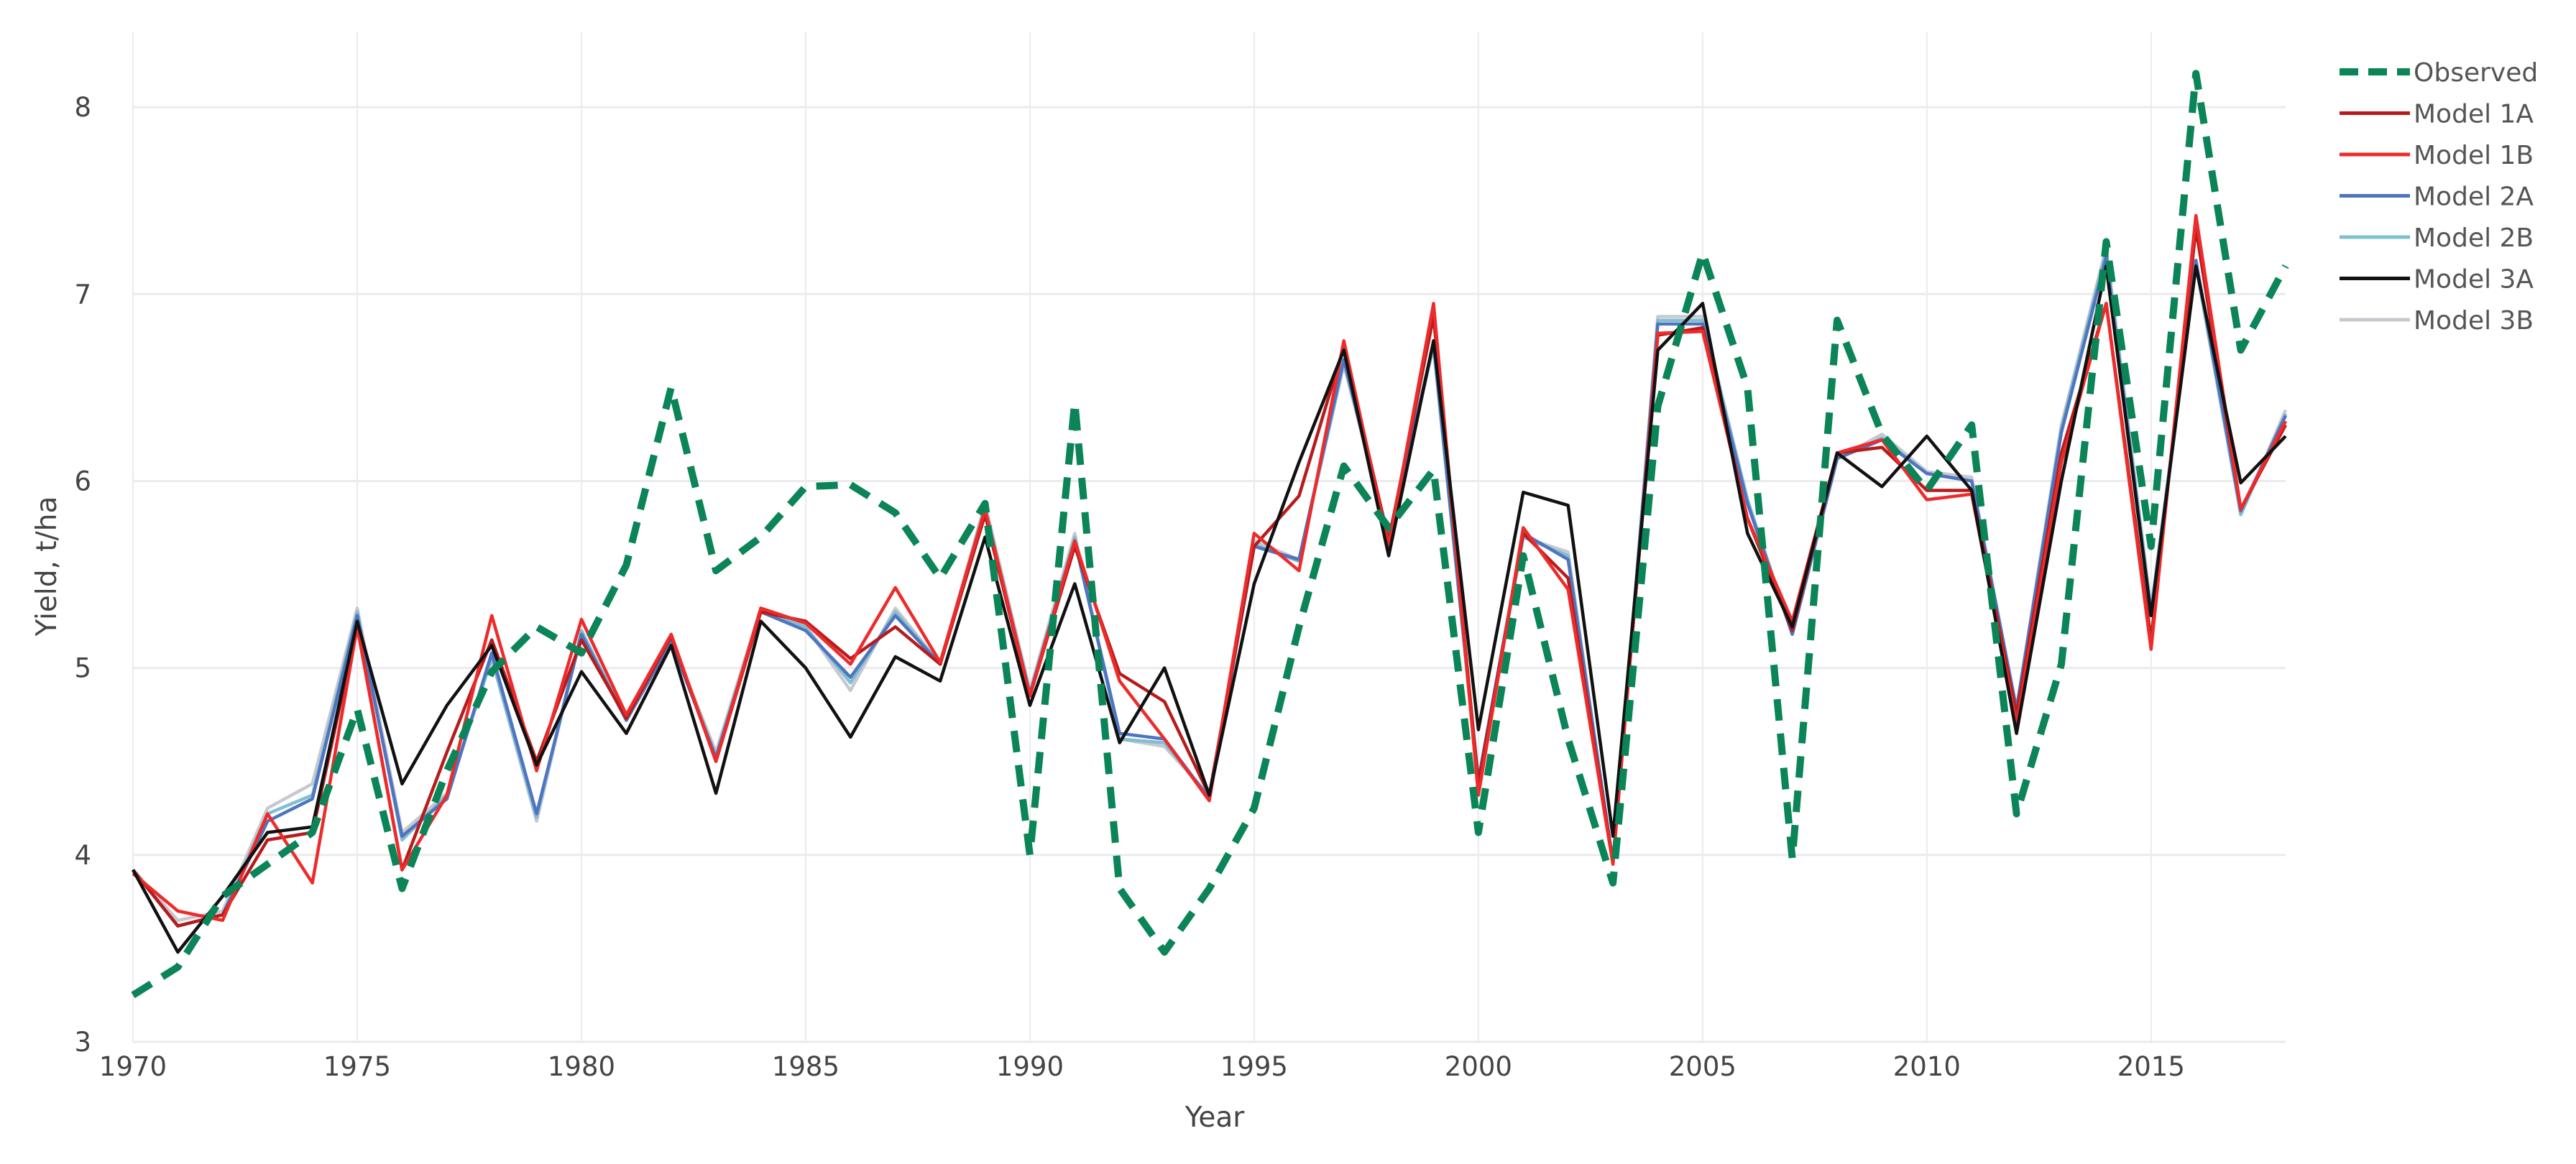 The image size is (2576, 1164). I want to click on x-tick-label: 2005, so click(1702, 1066).